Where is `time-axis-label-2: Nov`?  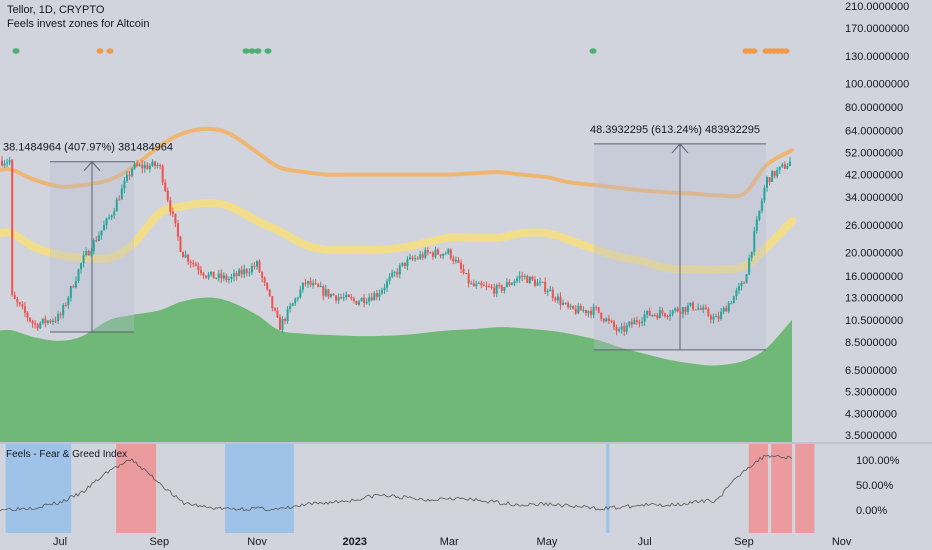 time-axis-label-2: Nov is located at coordinates (257, 542).